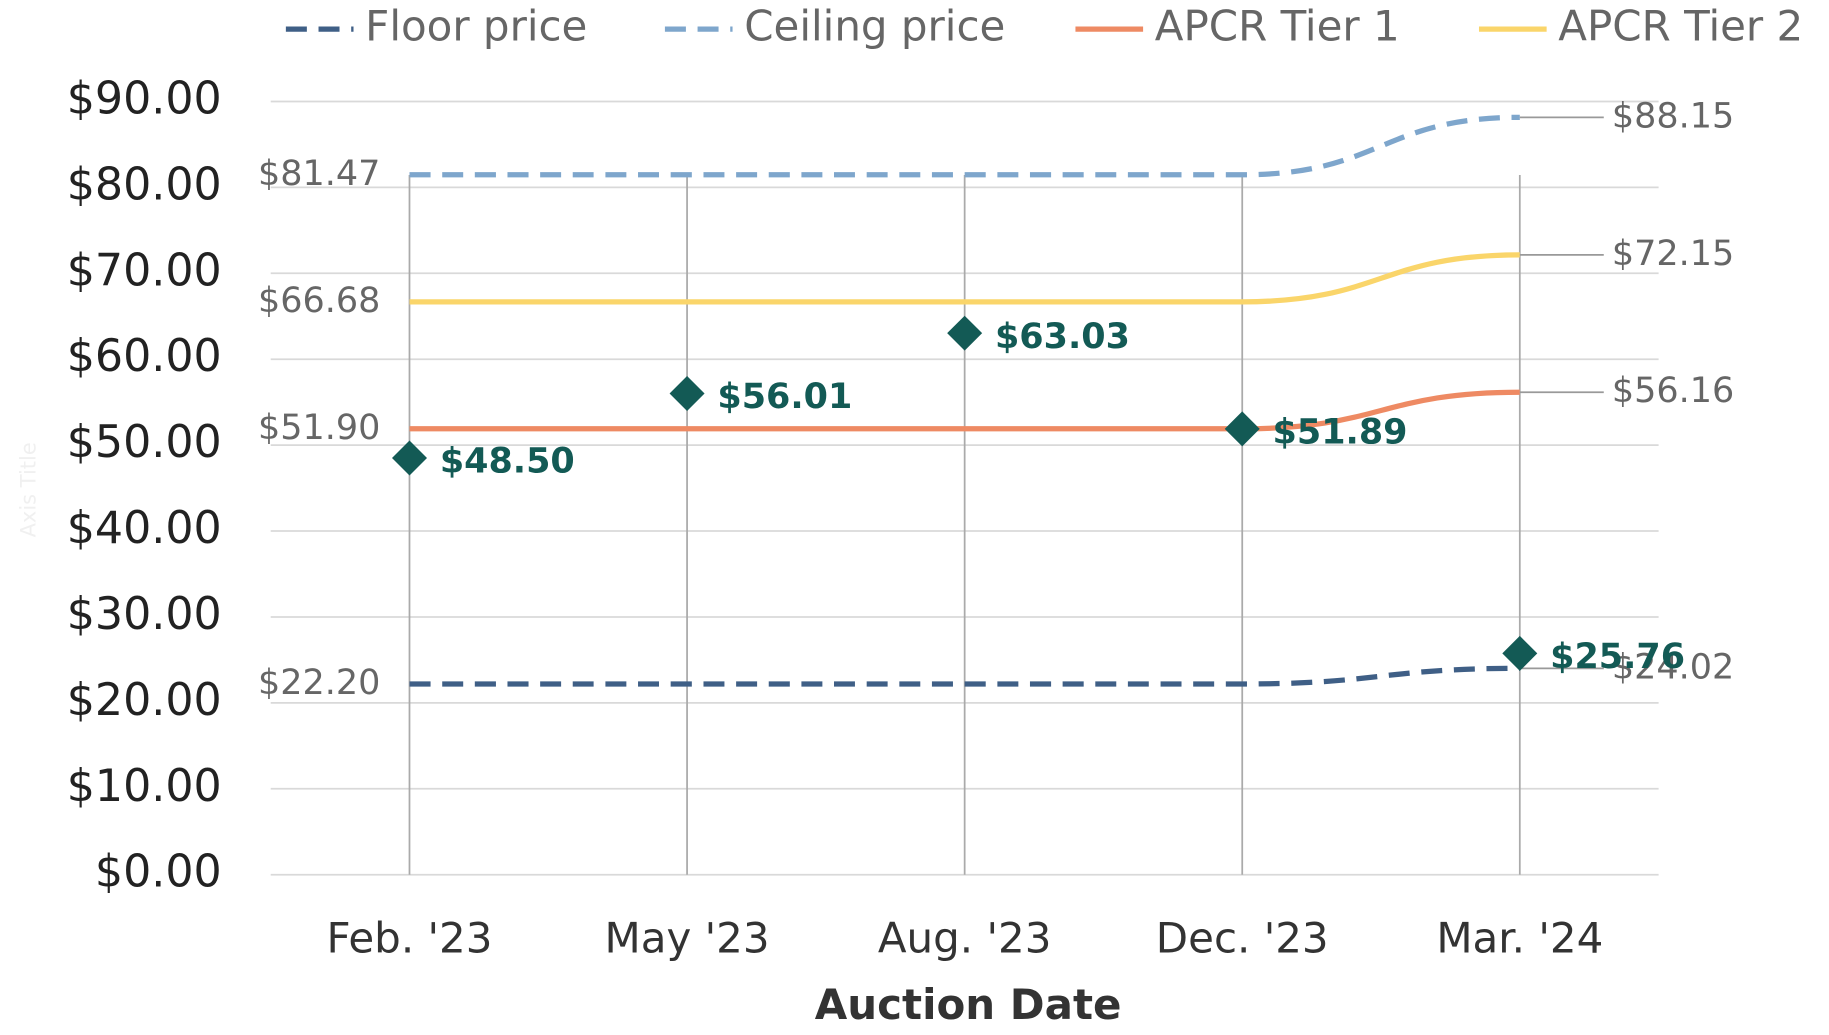 The height and width of the screenshot is (1035, 1829). I want to click on marker-label: $25.76, so click(1617, 657).